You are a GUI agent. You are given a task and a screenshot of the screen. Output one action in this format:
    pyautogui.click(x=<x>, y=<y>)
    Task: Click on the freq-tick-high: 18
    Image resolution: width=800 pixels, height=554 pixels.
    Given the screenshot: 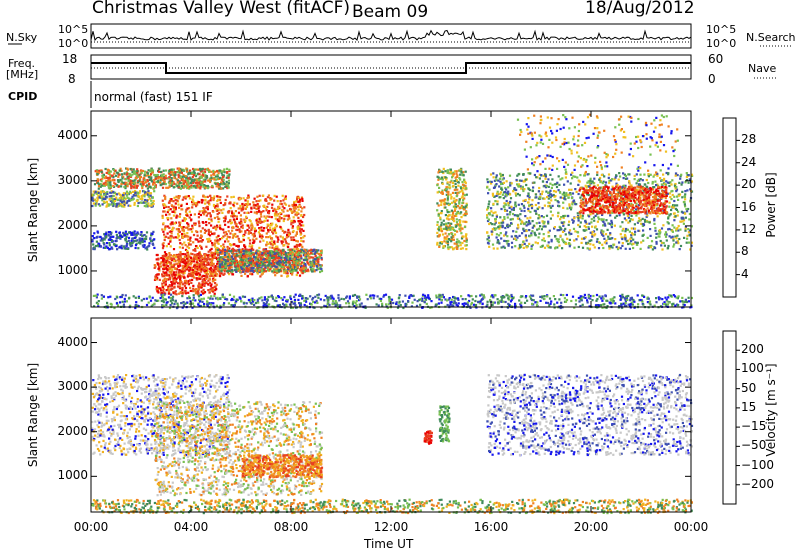 What is the action you would take?
    pyautogui.click(x=70, y=59)
    